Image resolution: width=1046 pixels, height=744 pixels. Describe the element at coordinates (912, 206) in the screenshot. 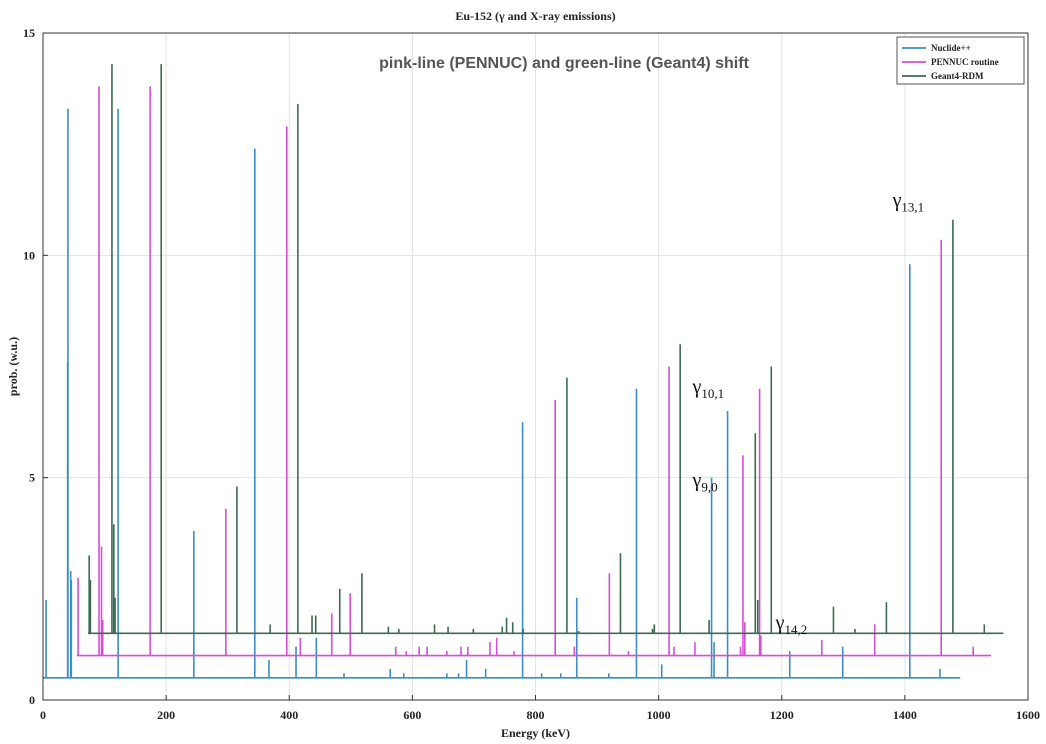

I see `gamma-subscript: 13,1` at that location.